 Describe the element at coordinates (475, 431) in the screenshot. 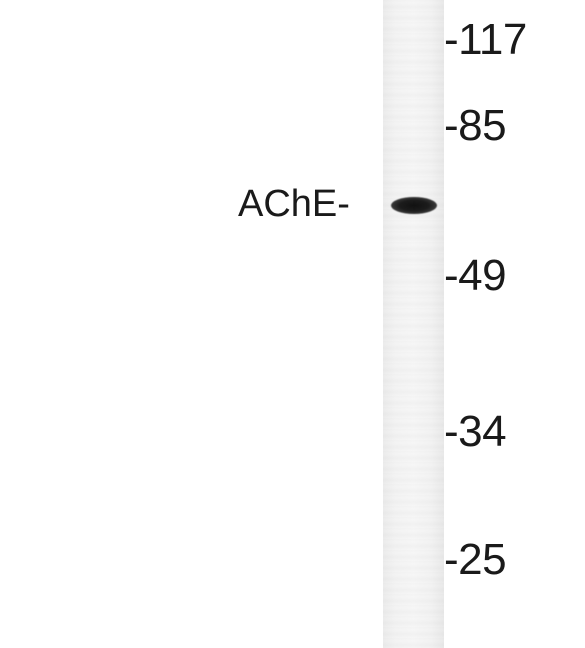

I see `marker-34: -34` at that location.